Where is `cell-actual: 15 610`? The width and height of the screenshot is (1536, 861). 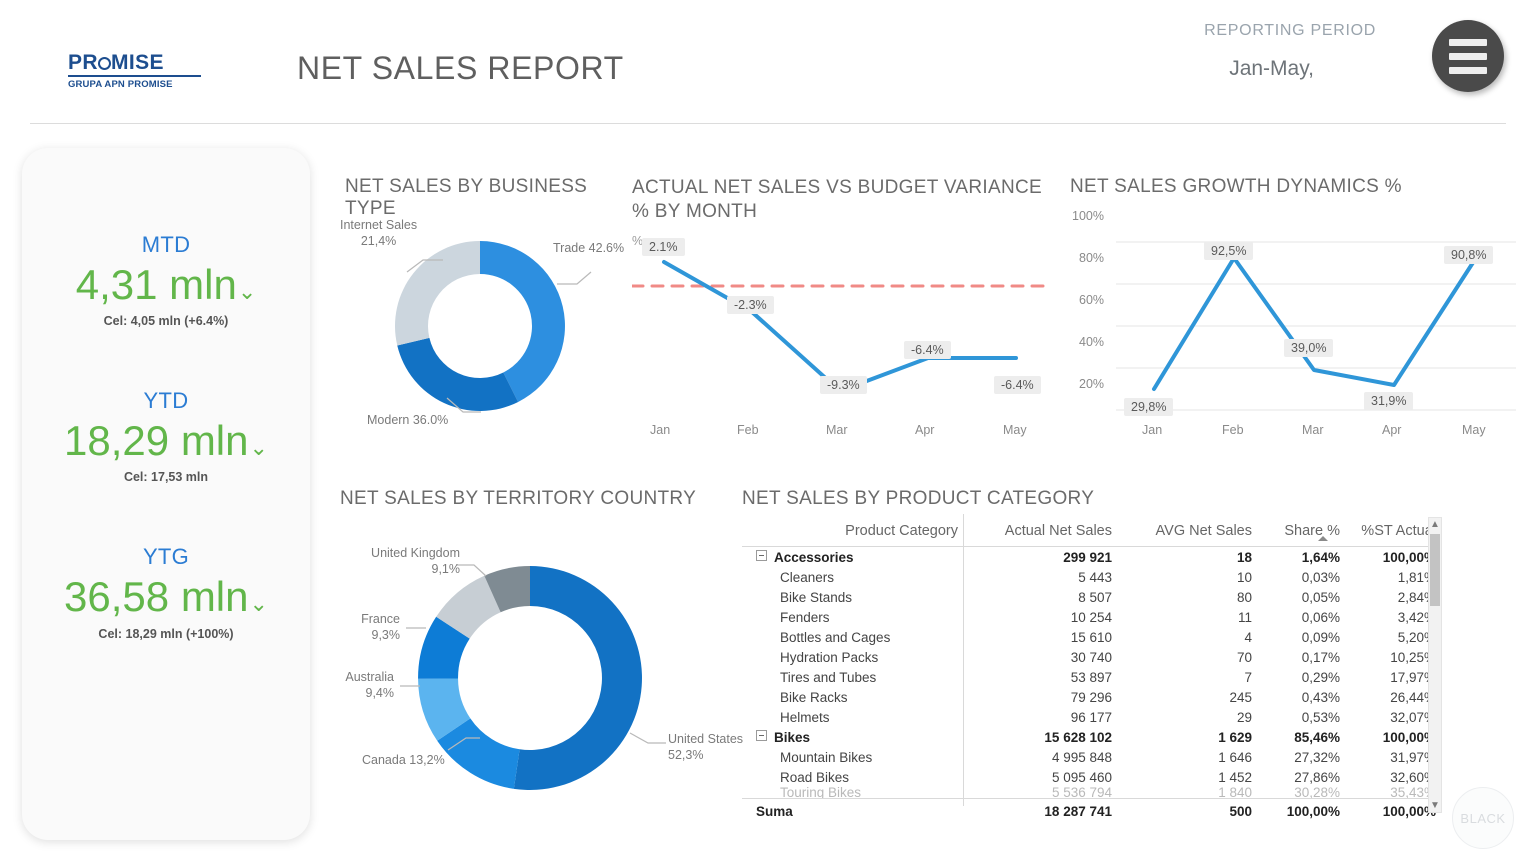
cell-actual: 15 610 is located at coordinates (1091, 637).